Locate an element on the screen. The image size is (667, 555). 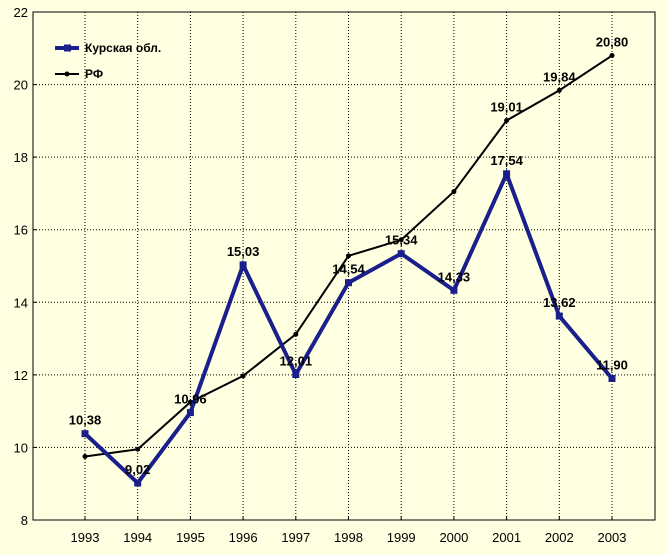
y-tick-label: 12 is located at coordinates (21, 375).